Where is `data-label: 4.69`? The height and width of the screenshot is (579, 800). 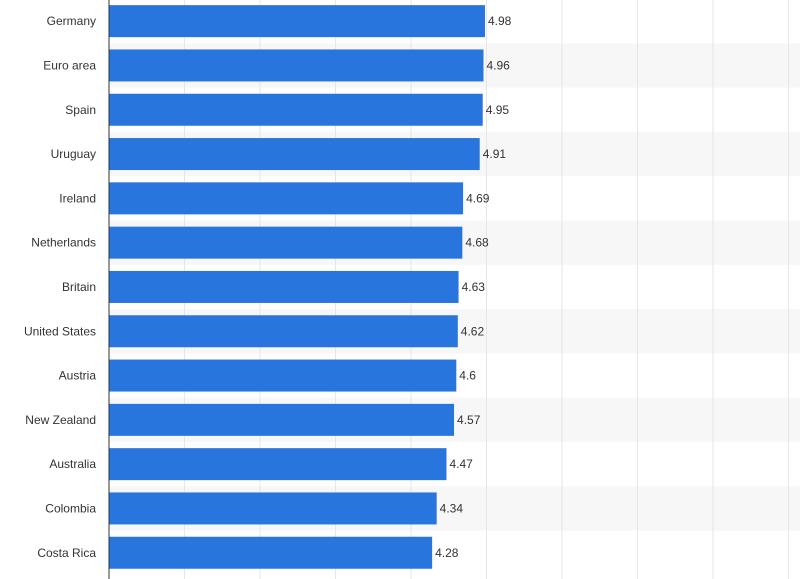
data-label: 4.69 is located at coordinates (478, 198).